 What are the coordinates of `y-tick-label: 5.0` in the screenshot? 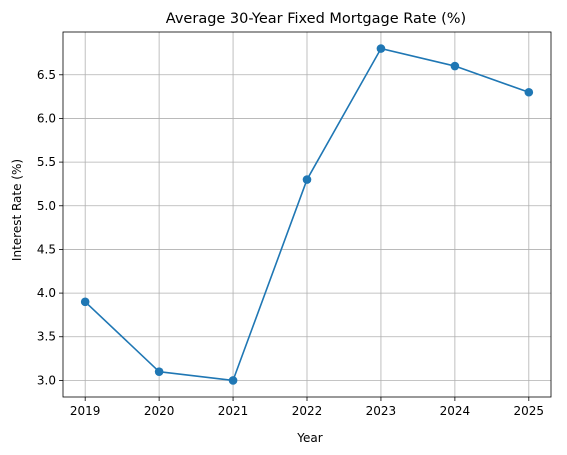 It's located at (46, 206).